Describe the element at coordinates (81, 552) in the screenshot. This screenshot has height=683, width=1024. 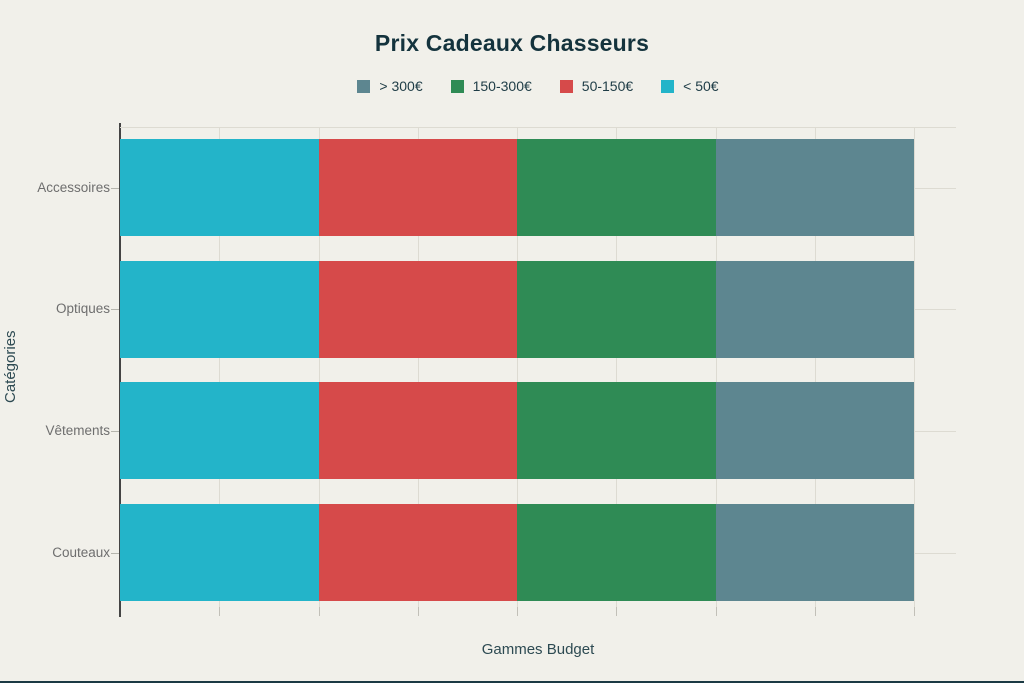
I see `category-label: Couteaux` at that location.